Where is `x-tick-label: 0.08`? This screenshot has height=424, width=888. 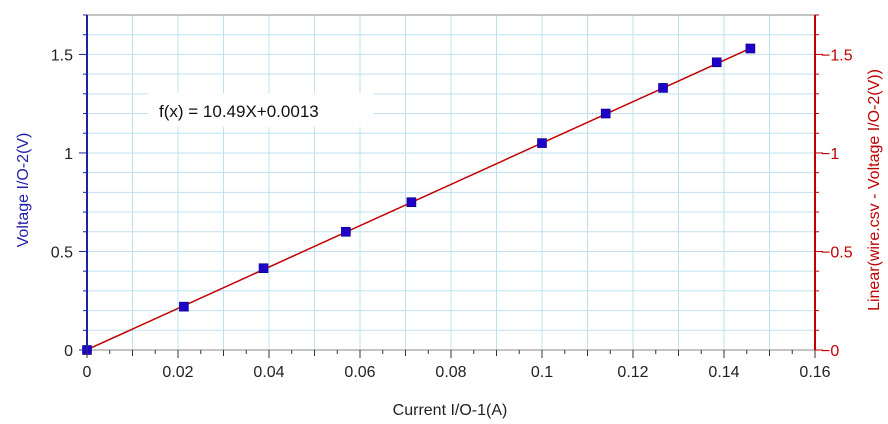
x-tick-label: 0.08 is located at coordinates (450, 372).